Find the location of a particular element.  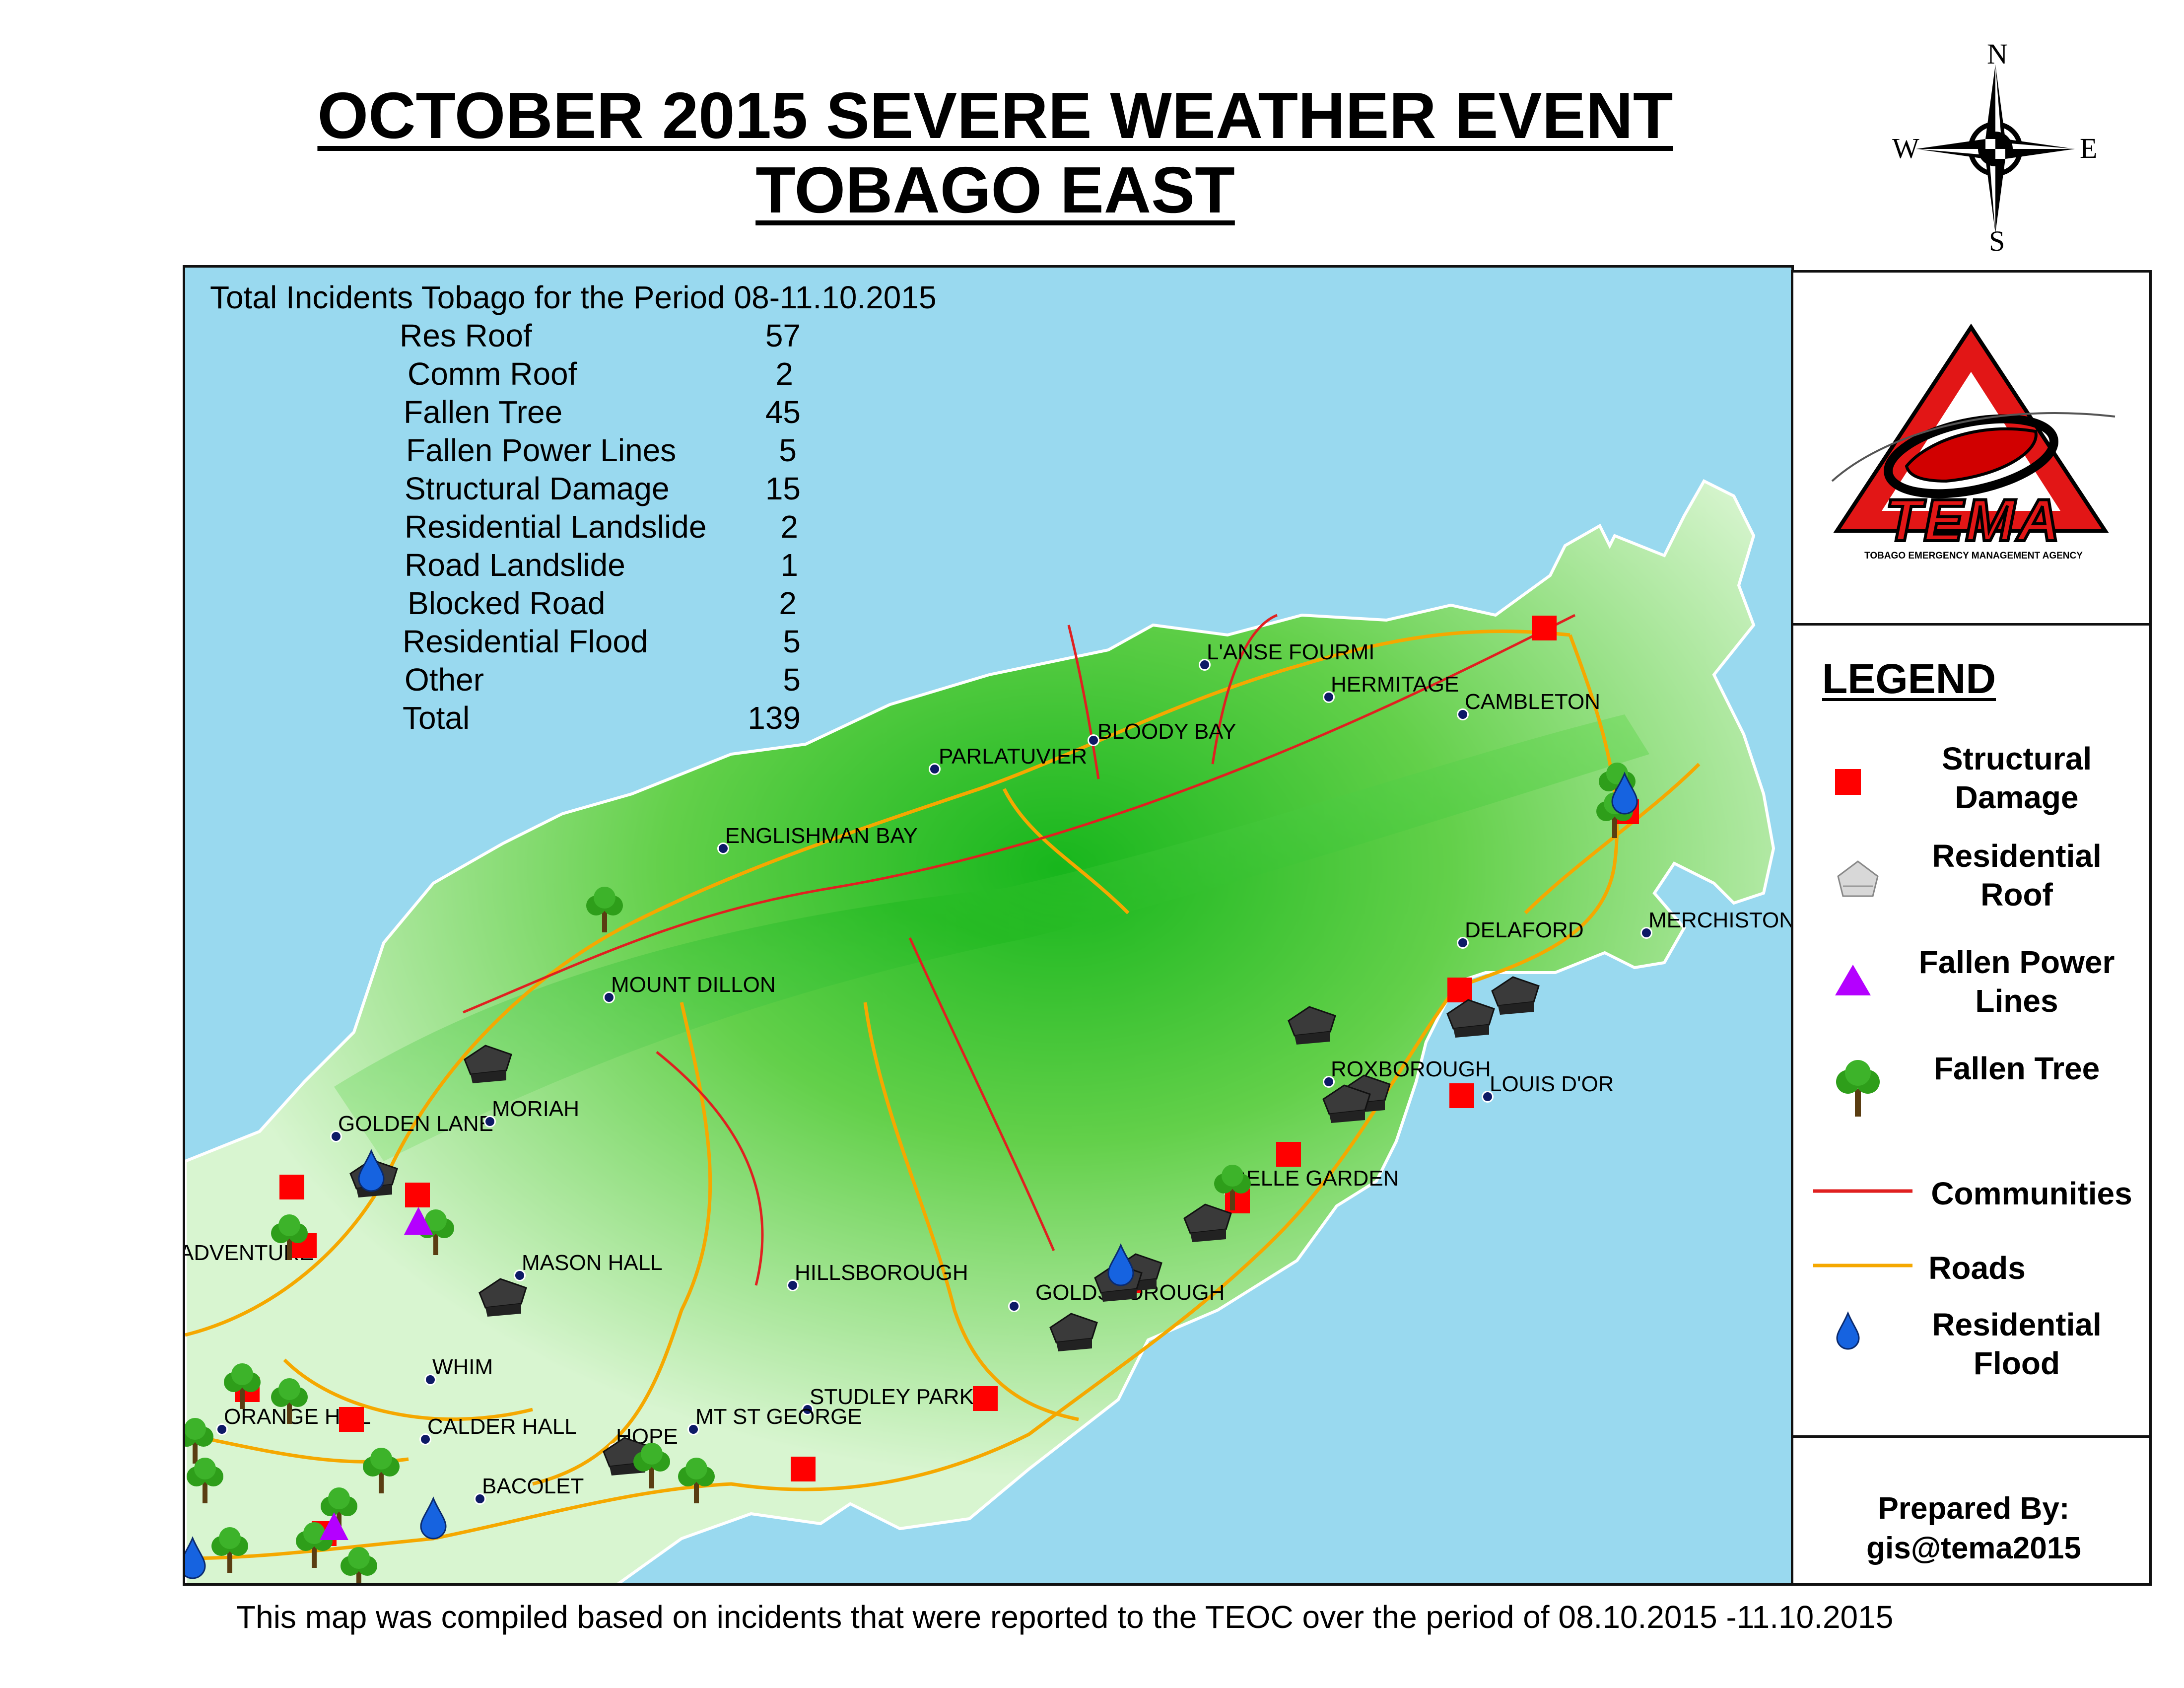

place-label: BELLE GARDEN is located at coordinates (1311, 1181).